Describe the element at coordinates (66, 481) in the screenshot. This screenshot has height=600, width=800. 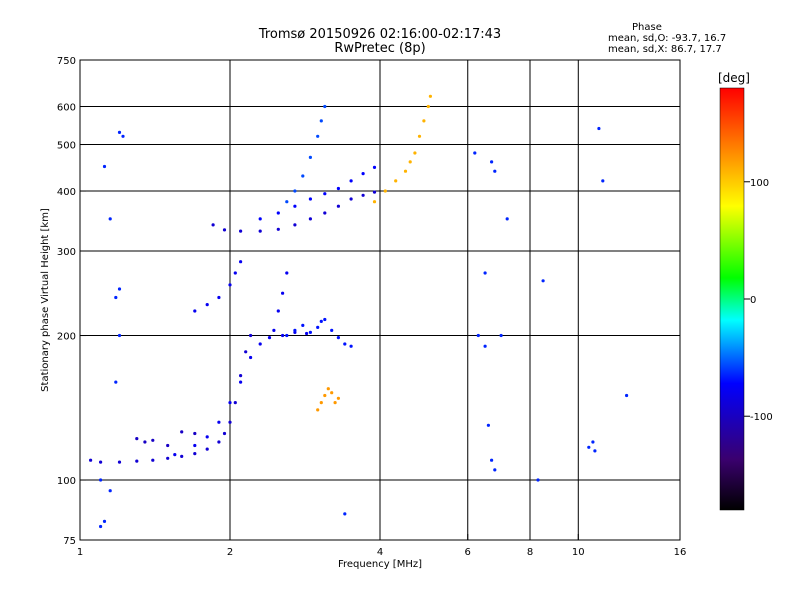
I see `y-tick-label: 100` at that location.